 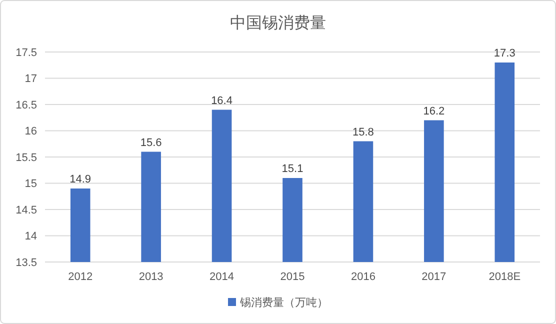 What do you see at coordinates (504, 277) in the screenshot?
I see `x-tick-label: 2018E` at bounding box center [504, 277].